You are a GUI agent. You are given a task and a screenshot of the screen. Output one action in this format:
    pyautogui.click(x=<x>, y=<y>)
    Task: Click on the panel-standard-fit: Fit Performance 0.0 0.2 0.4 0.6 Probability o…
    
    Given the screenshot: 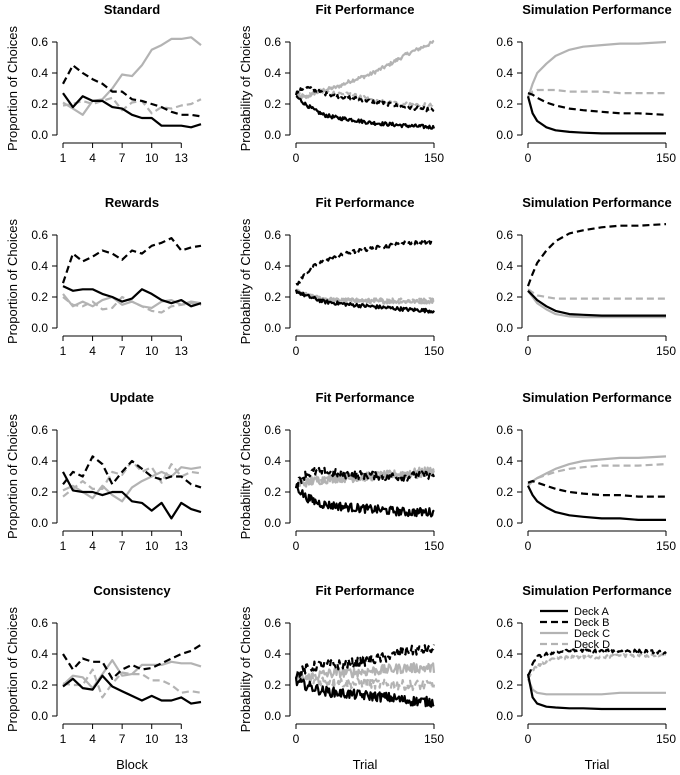 What is the action you would take?
    pyautogui.click(x=341, y=83)
    